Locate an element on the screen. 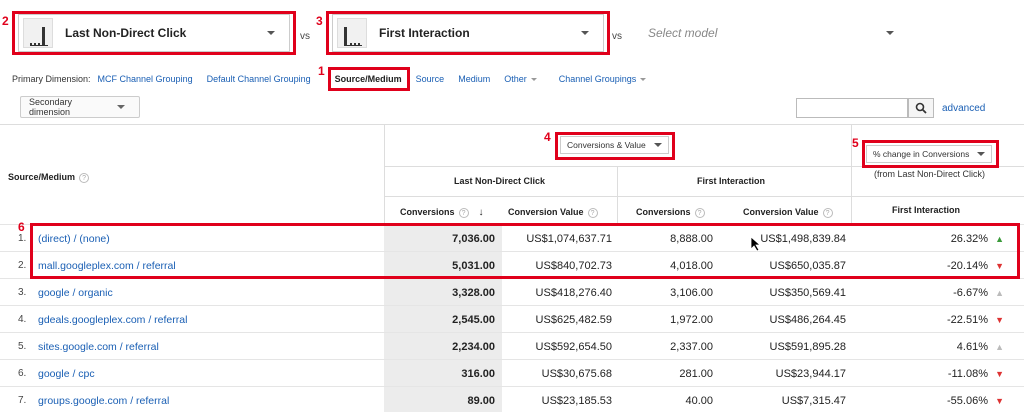  conversions-last-non-direct: 7,036.00 is located at coordinates (473, 239).